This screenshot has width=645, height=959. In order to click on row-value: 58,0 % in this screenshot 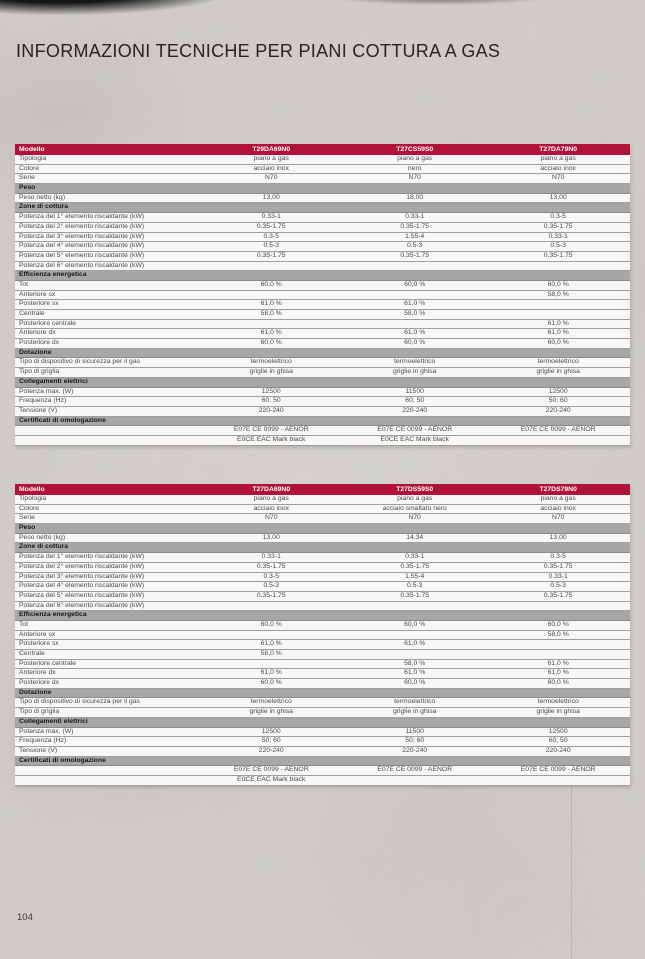, I will do `click(558, 294)`.